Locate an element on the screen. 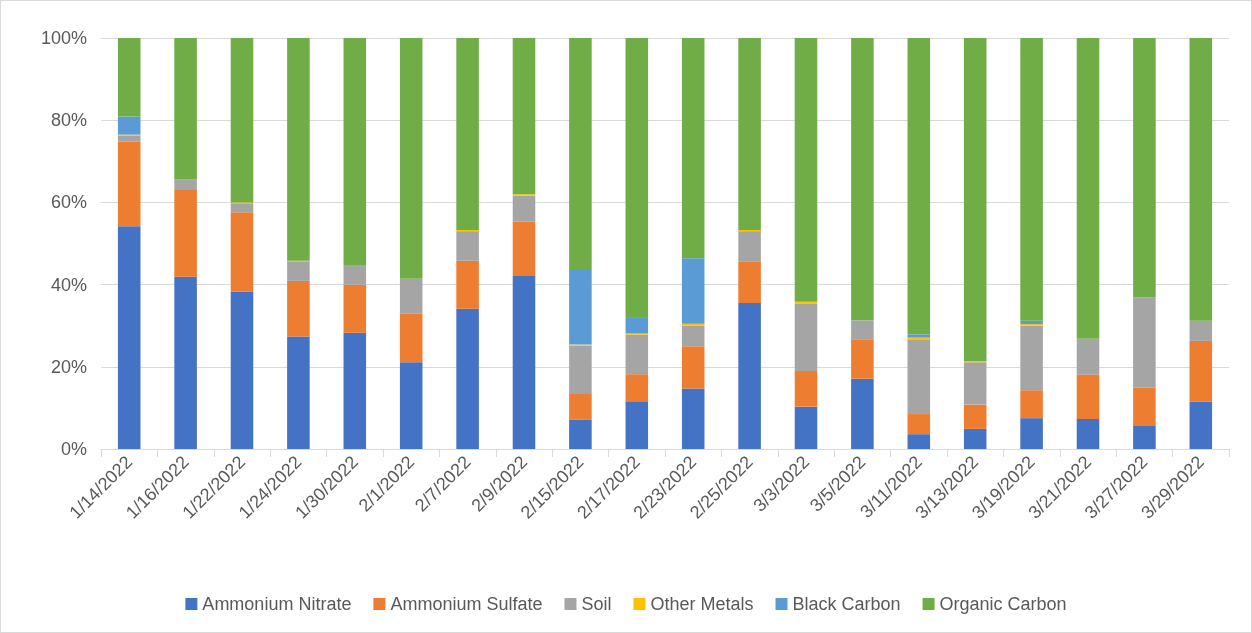  legend-label: Black Carbon is located at coordinates (846, 604).